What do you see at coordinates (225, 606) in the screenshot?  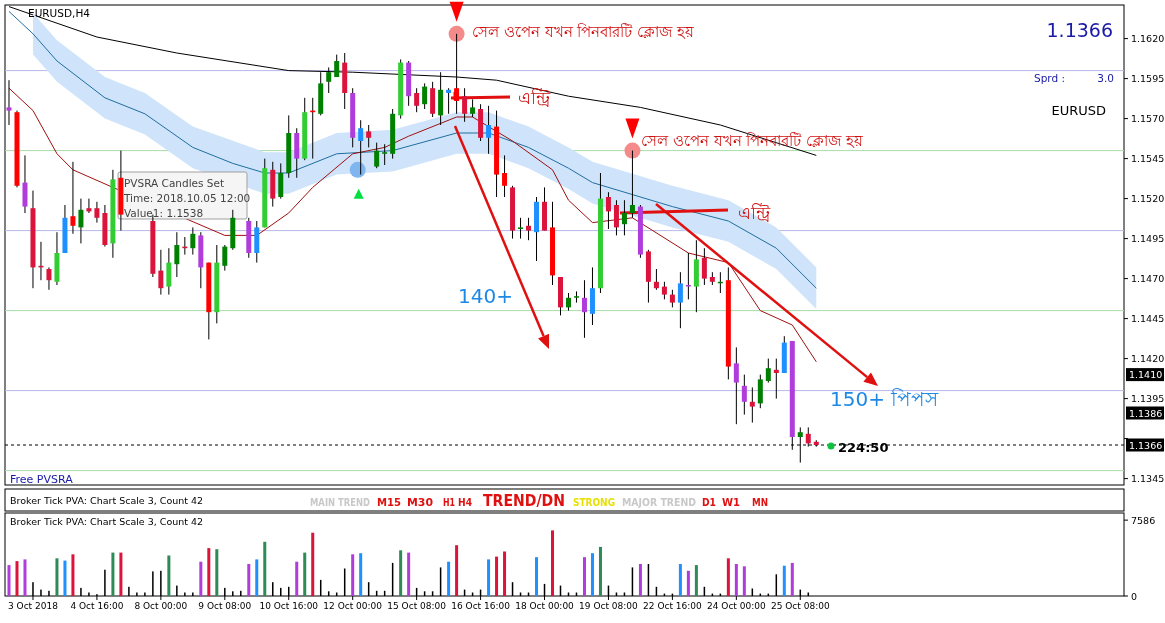 I see `x-tick-label: 9 Oct 08:00` at bounding box center [225, 606].